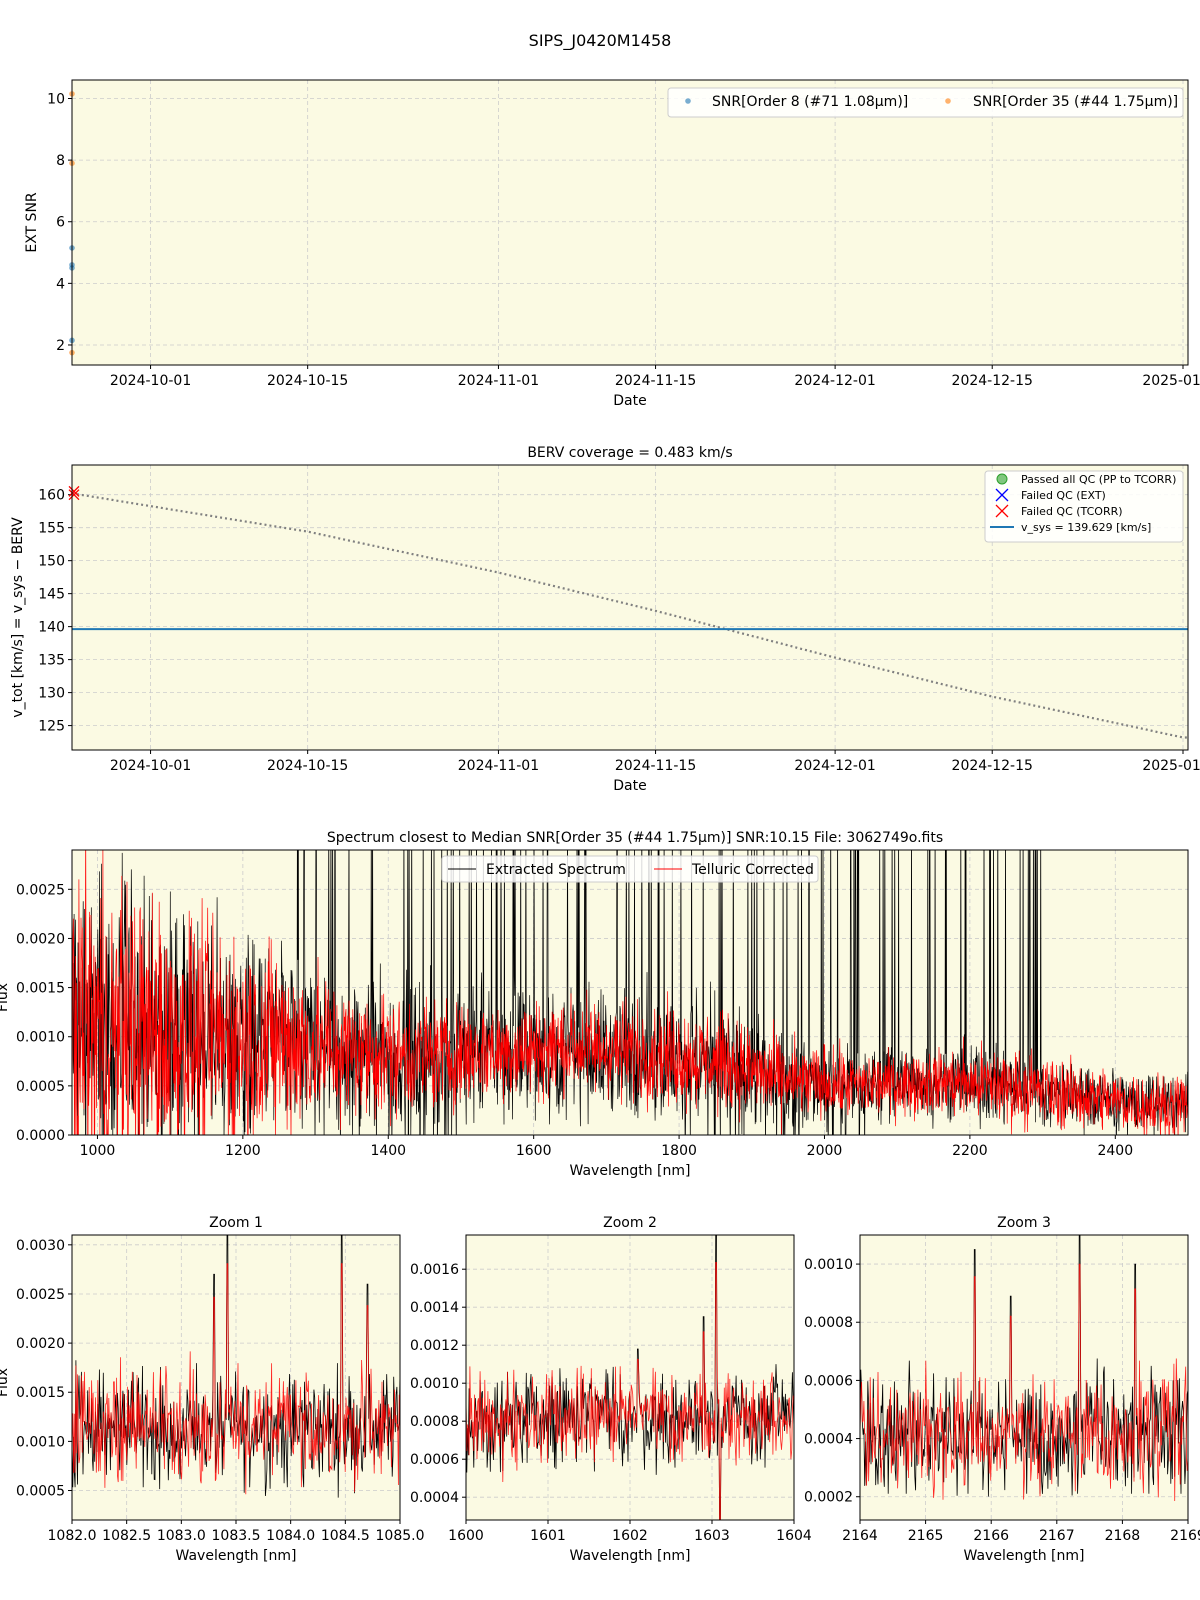 The height and width of the screenshot is (1600, 1200). I want to click on berv-y-axis-label: v_tot [km/s] = v_sys − BERV, so click(18, 617).